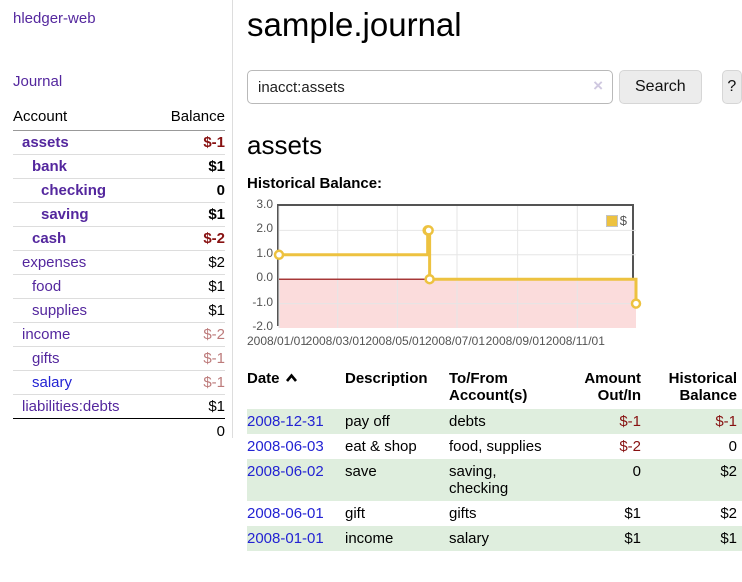 The image size is (742, 582). What do you see at coordinates (354, 24) in the screenshot?
I see `page-title: sample.journal` at bounding box center [354, 24].